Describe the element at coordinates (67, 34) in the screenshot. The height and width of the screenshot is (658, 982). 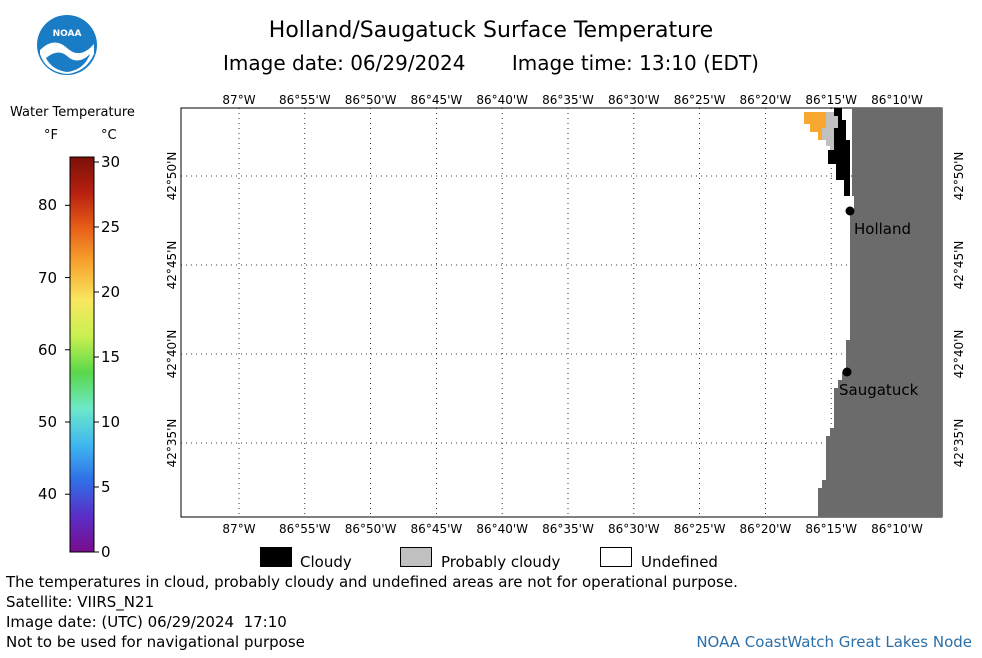
I see `logo-text: NOAA` at that location.